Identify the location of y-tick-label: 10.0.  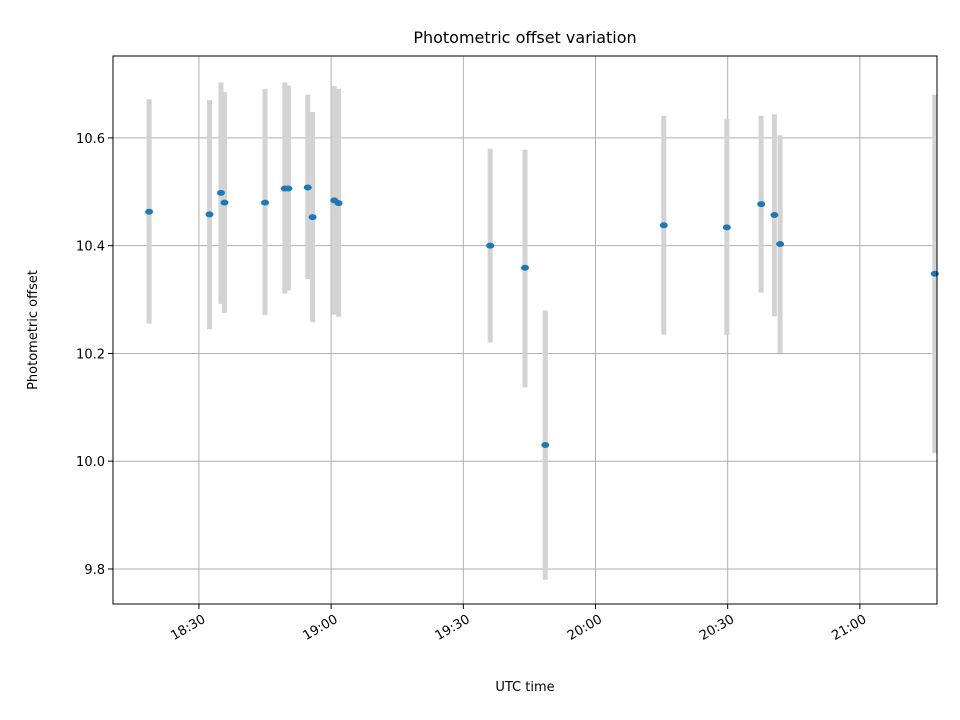
(90, 462).